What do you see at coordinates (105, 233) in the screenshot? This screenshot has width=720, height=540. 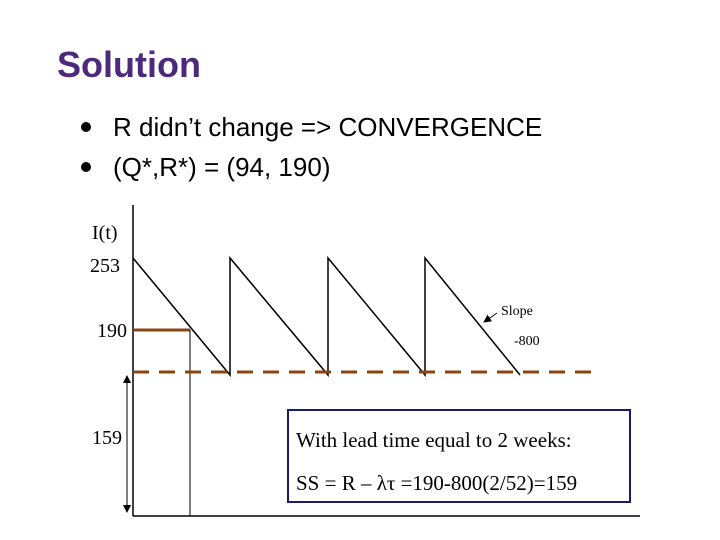 I see `axis-label: I(t)` at bounding box center [105, 233].